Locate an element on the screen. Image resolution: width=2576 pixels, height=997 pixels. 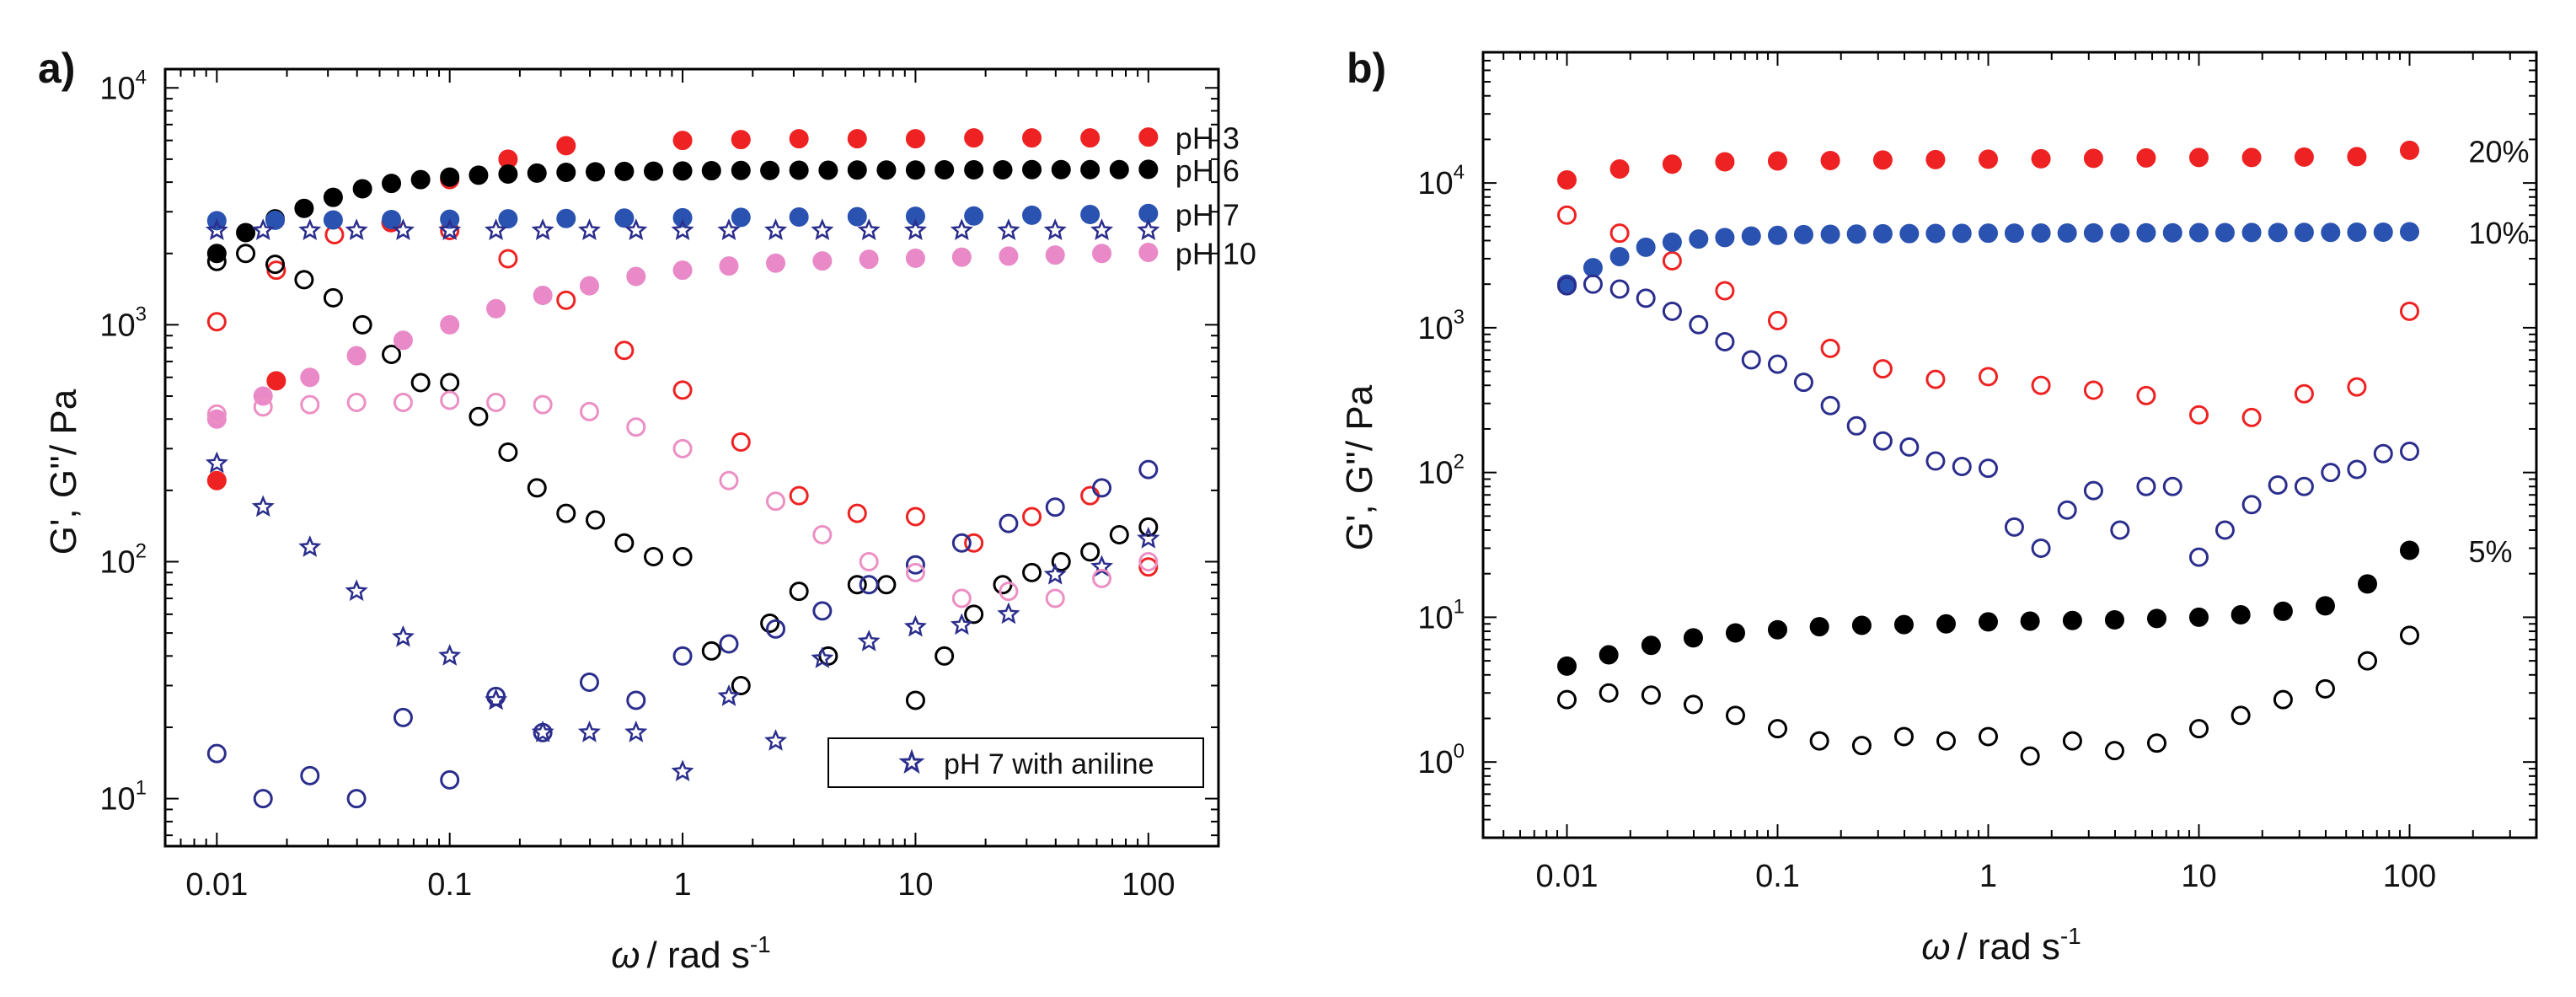
panel-a-y-tick-label: 10⁴ is located at coordinates (123, 86).